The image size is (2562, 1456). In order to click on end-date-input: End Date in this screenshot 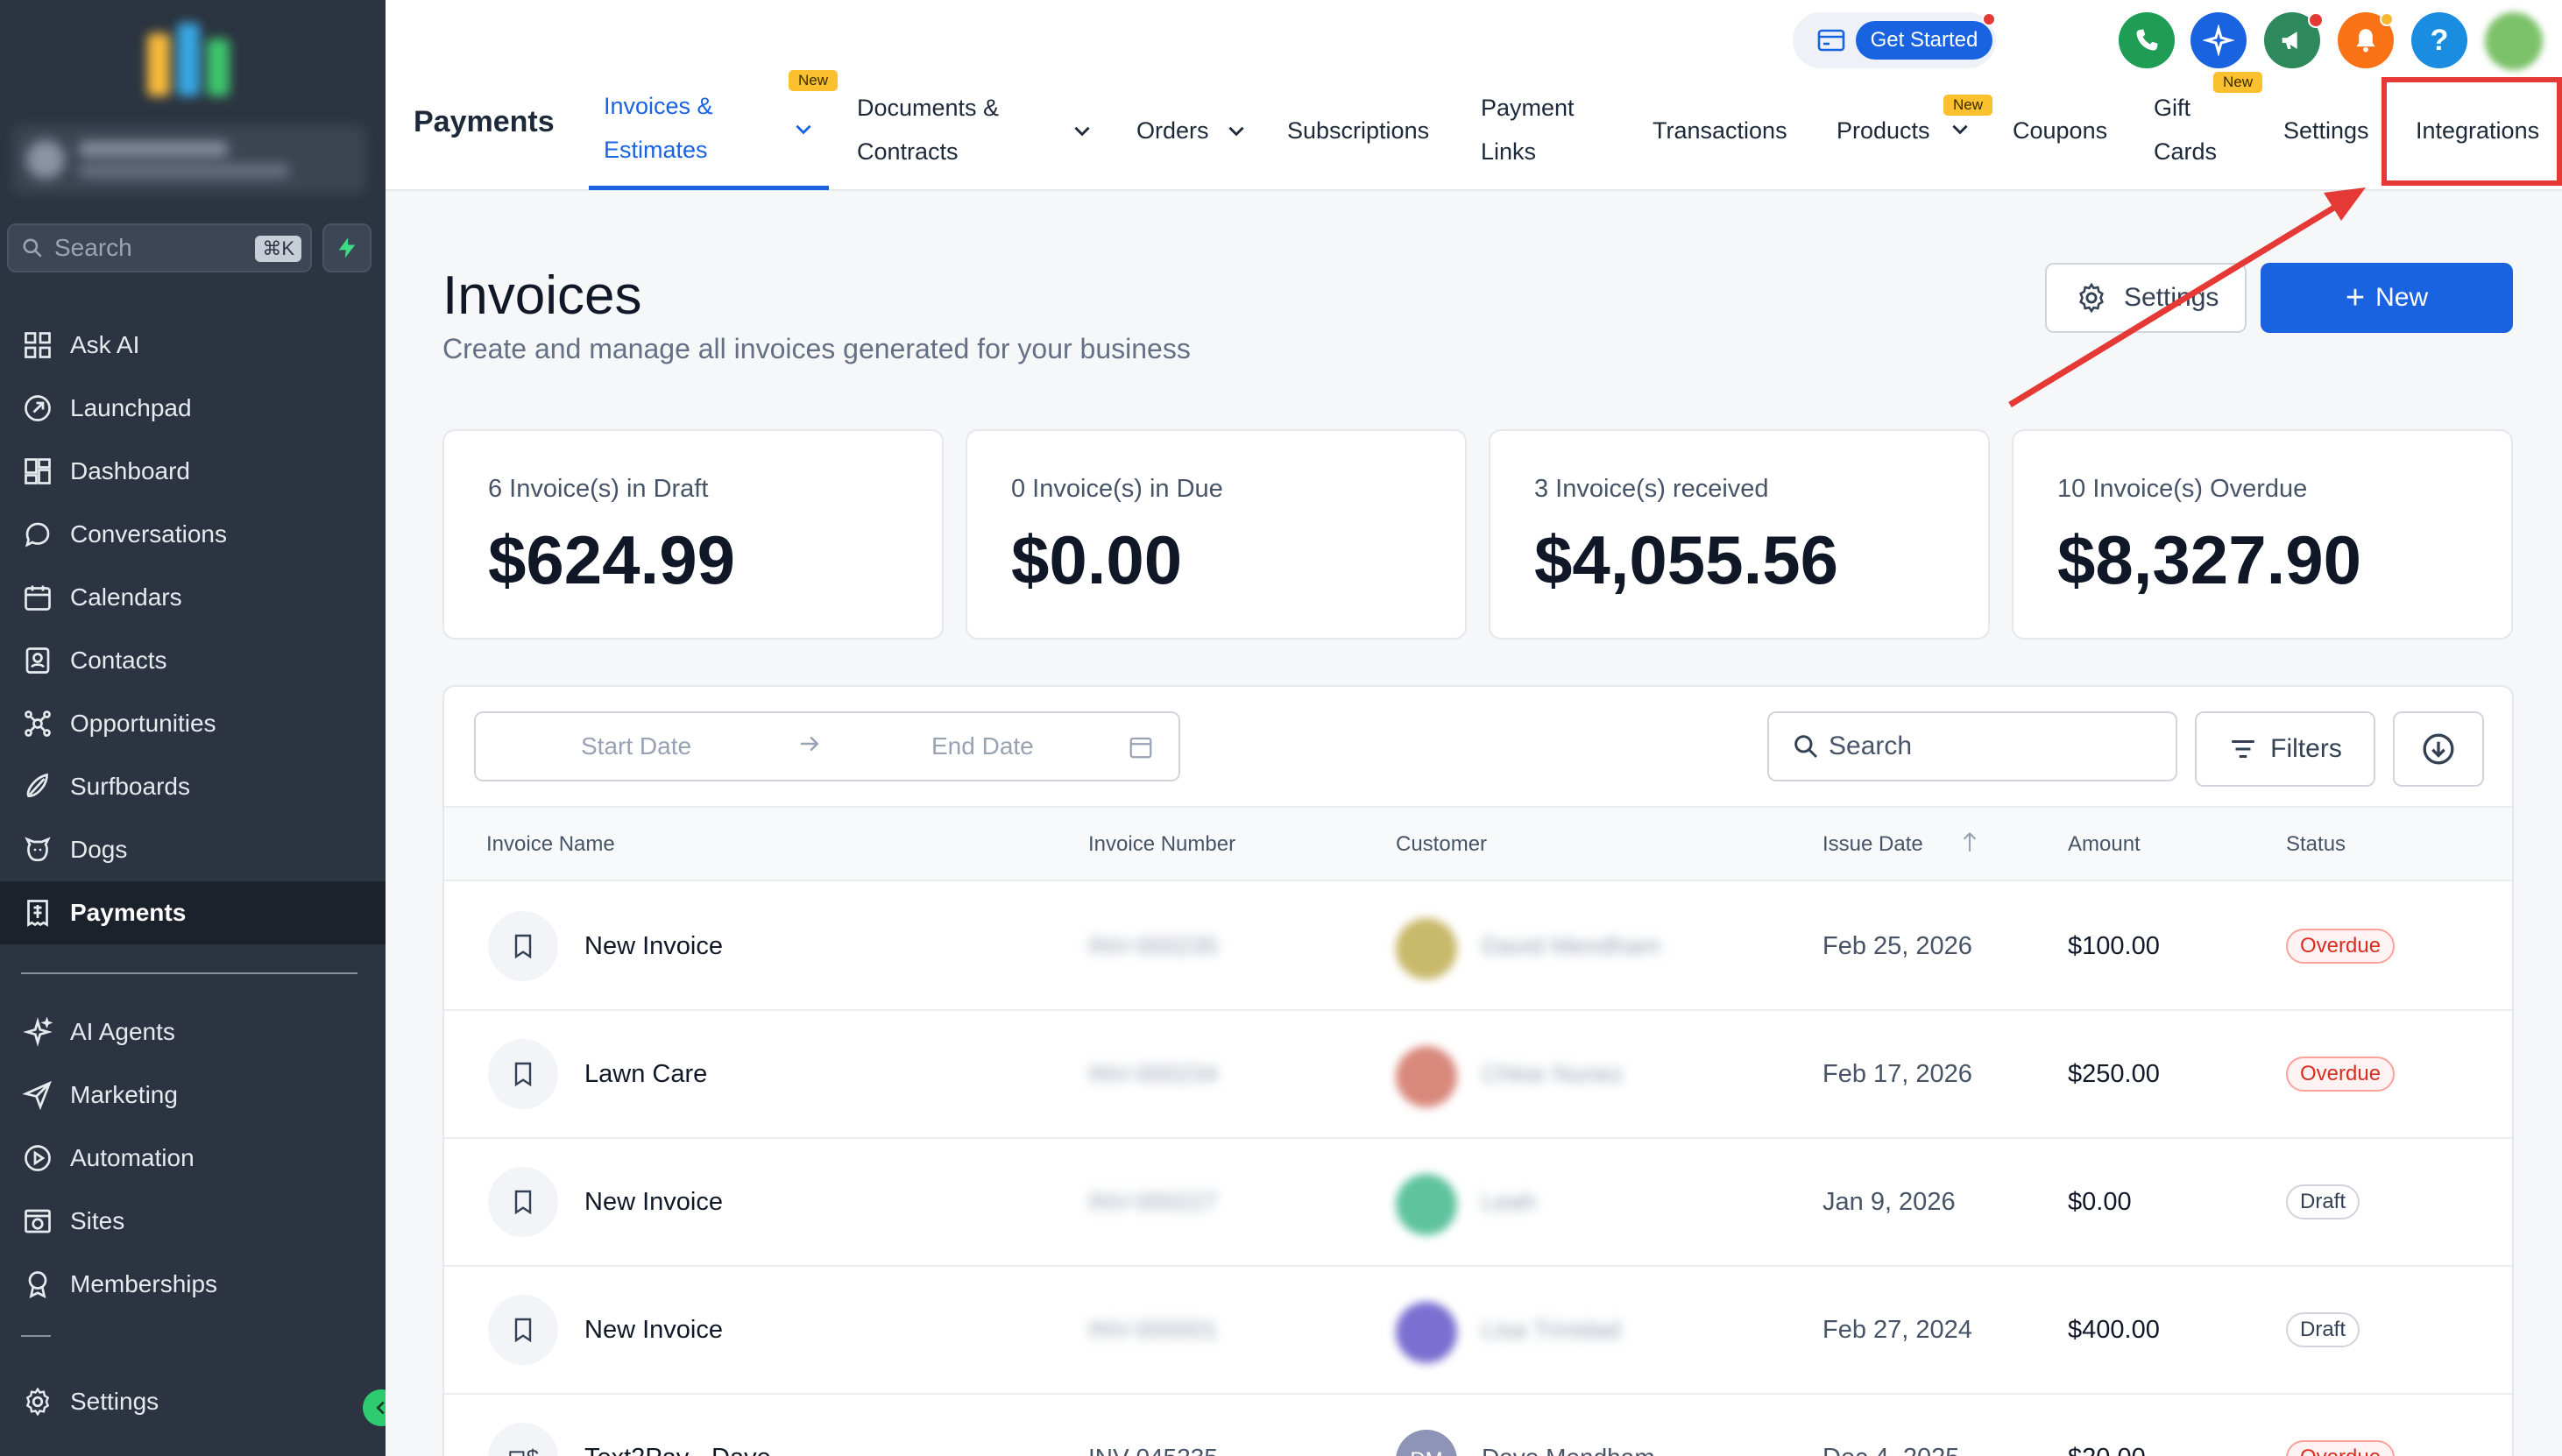, I will do `click(982, 746)`.